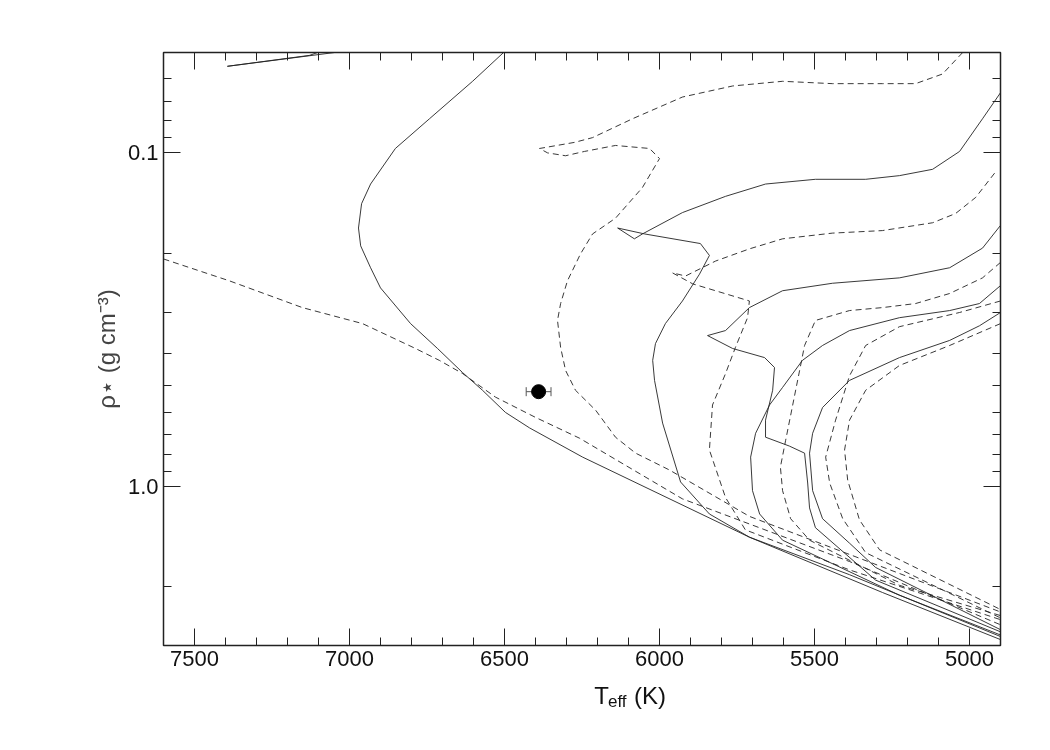  What do you see at coordinates (143, 486) in the screenshot?
I see `y-tick-label: 1.0` at bounding box center [143, 486].